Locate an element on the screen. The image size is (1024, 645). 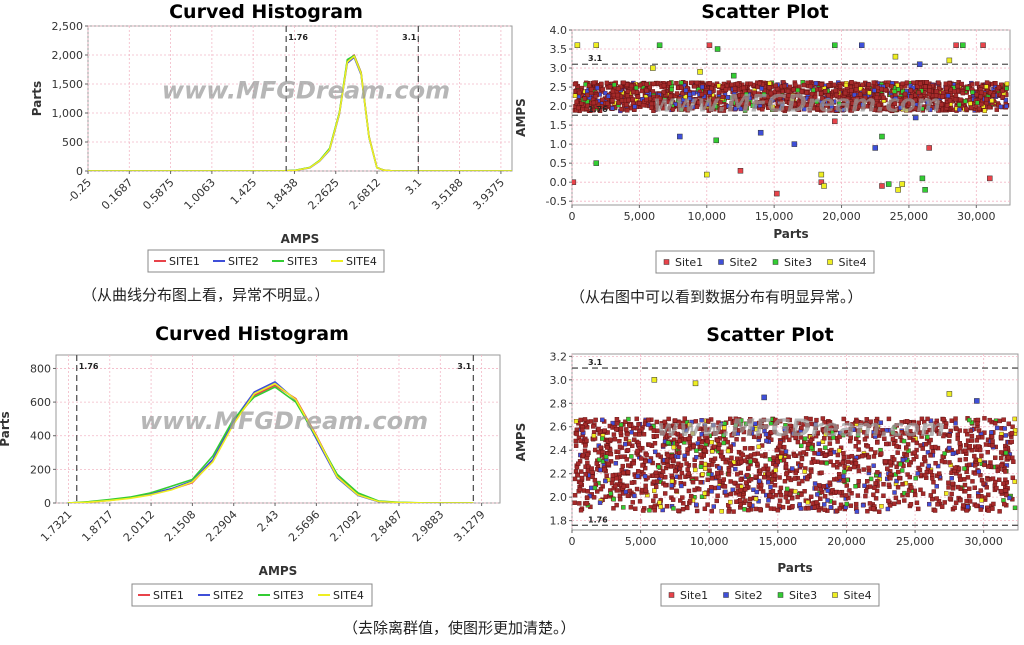
y-tick-label: 2.8 is located at coordinates (559, 403).